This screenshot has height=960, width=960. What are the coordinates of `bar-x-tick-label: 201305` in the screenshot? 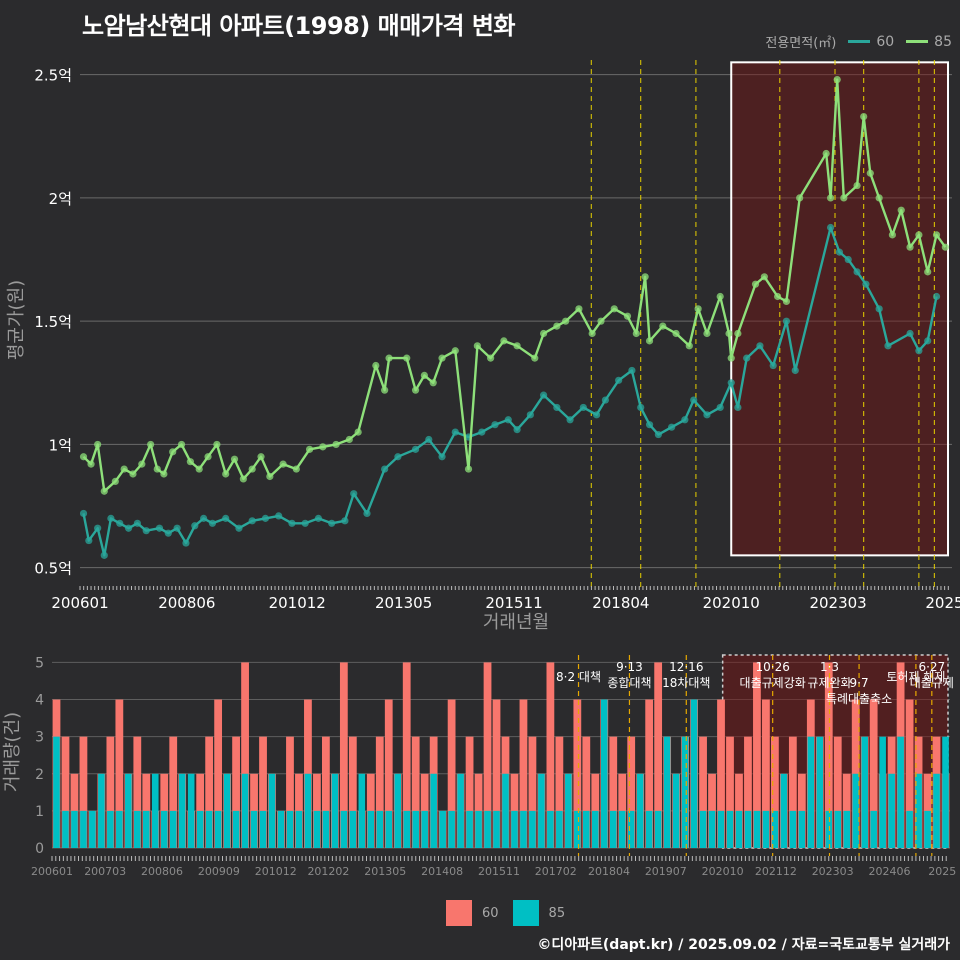 It's located at (385, 871).